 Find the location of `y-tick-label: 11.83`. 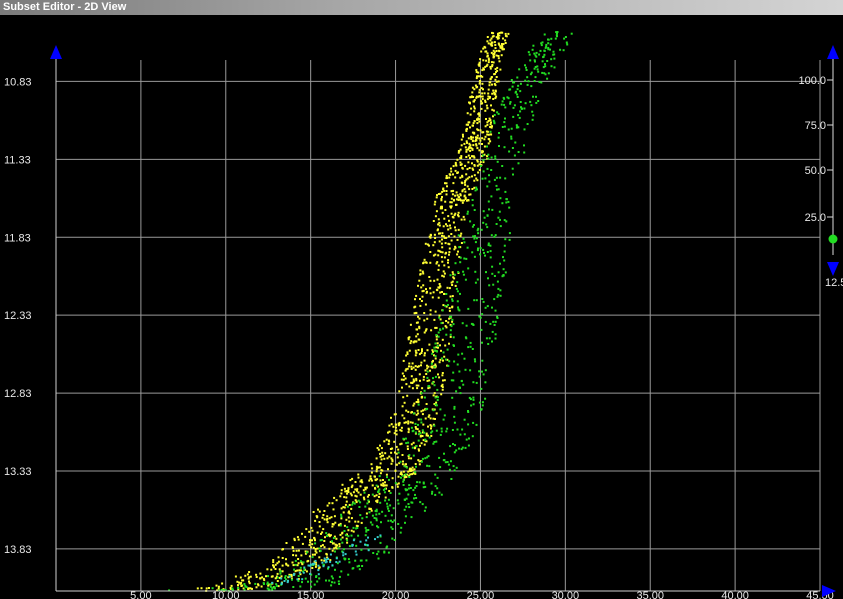

y-tick-label: 11.83 is located at coordinates (17, 238).